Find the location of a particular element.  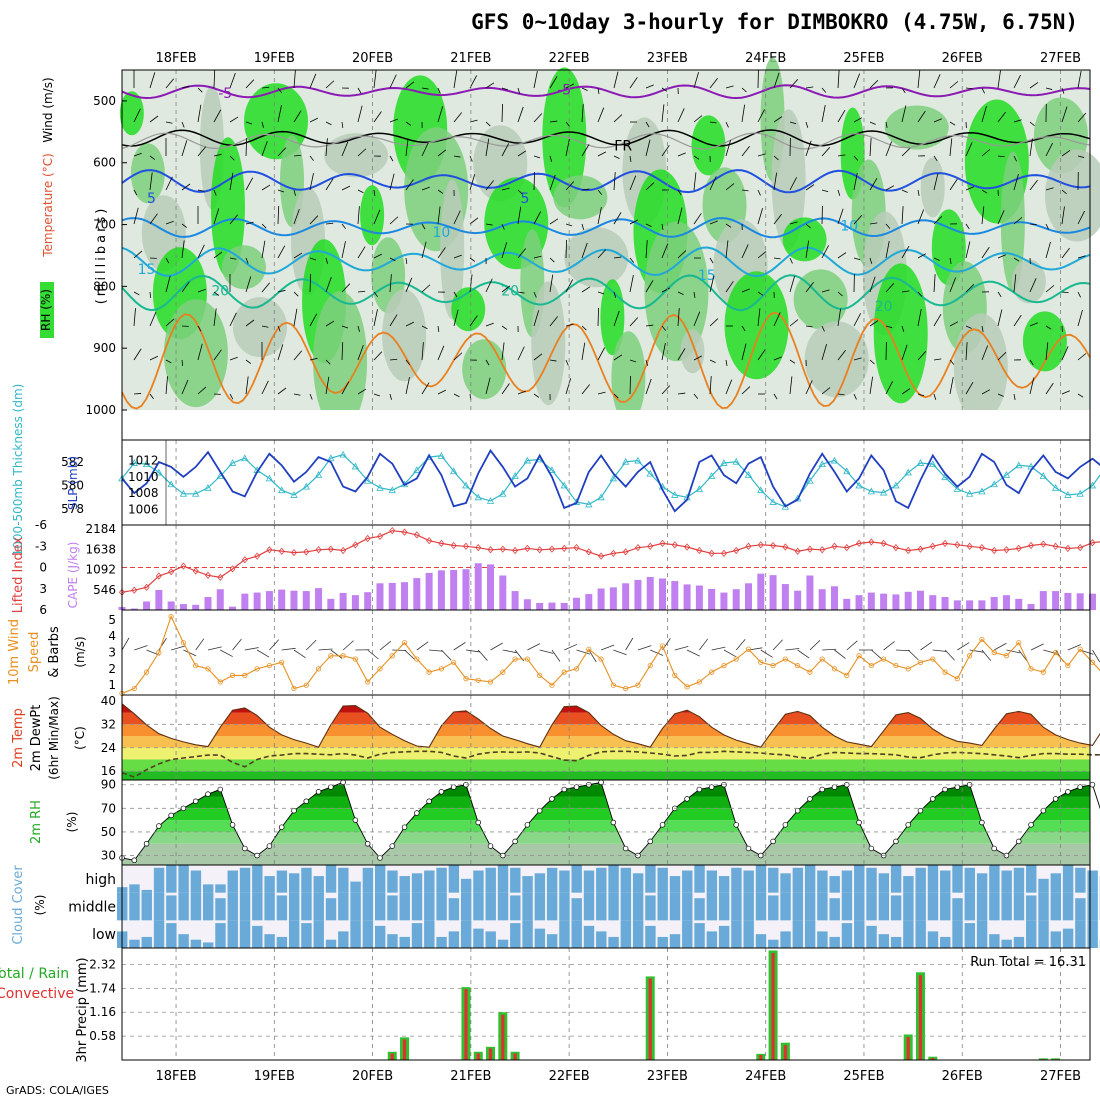

contour-label: 15 is located at coordinates (147, 270).